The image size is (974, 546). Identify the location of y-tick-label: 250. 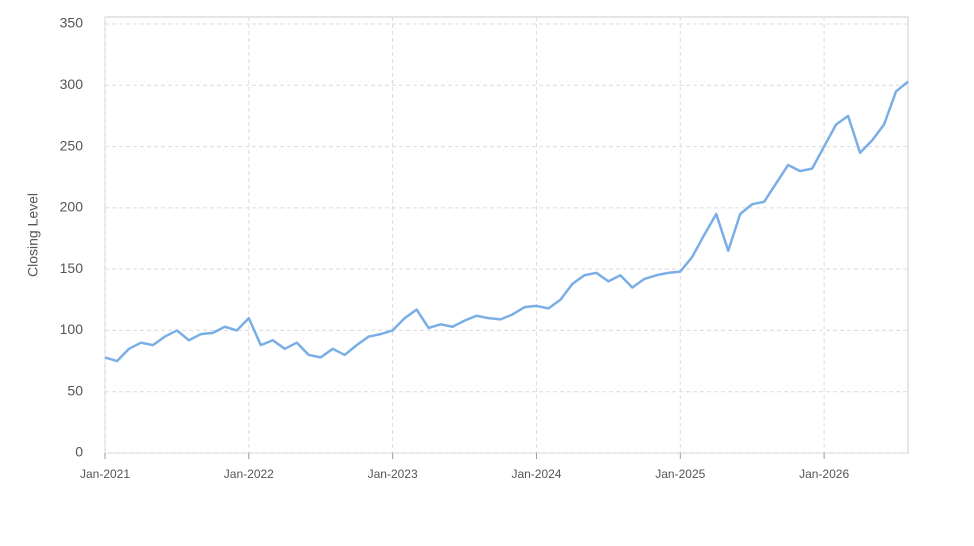
(72, 145).